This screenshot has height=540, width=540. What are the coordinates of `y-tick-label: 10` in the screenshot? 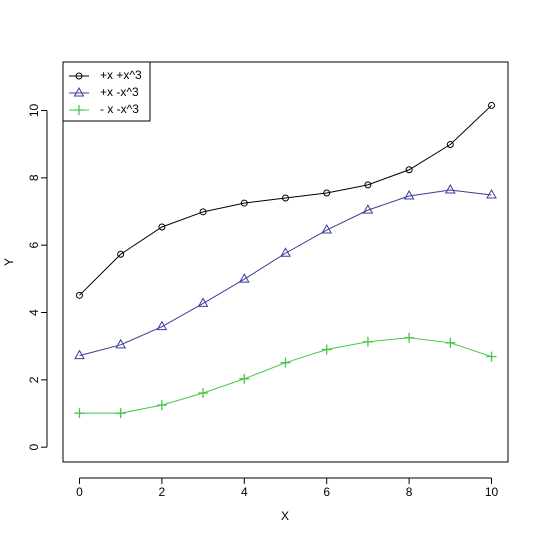 It's located at (34, 110).